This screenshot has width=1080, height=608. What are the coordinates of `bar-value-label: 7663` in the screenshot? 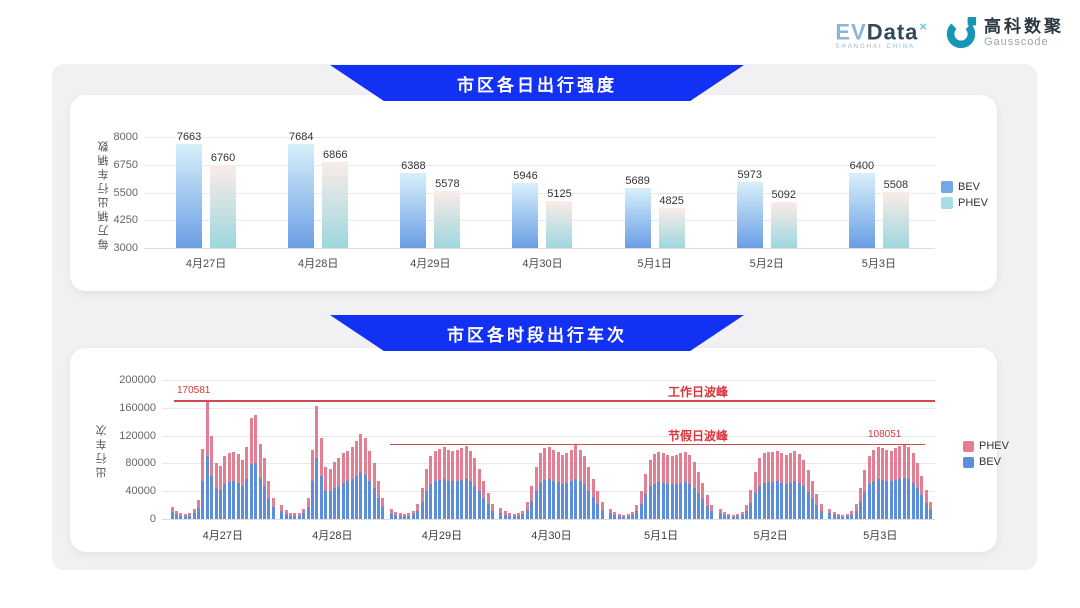 It's located at (189, 137).